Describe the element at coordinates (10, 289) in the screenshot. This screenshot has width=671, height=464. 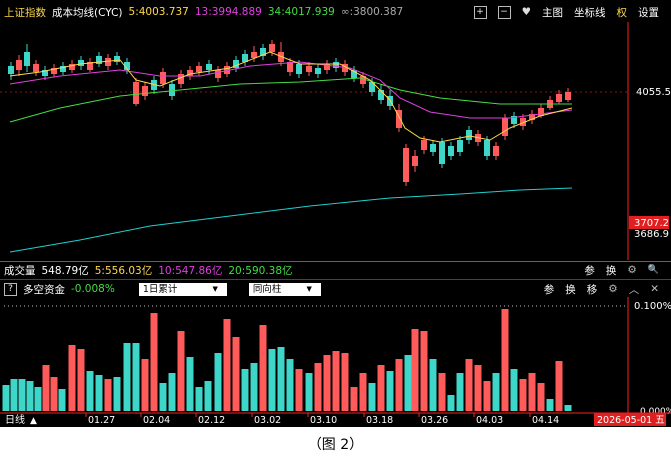
I see `help-question-icon: ?` at that location.